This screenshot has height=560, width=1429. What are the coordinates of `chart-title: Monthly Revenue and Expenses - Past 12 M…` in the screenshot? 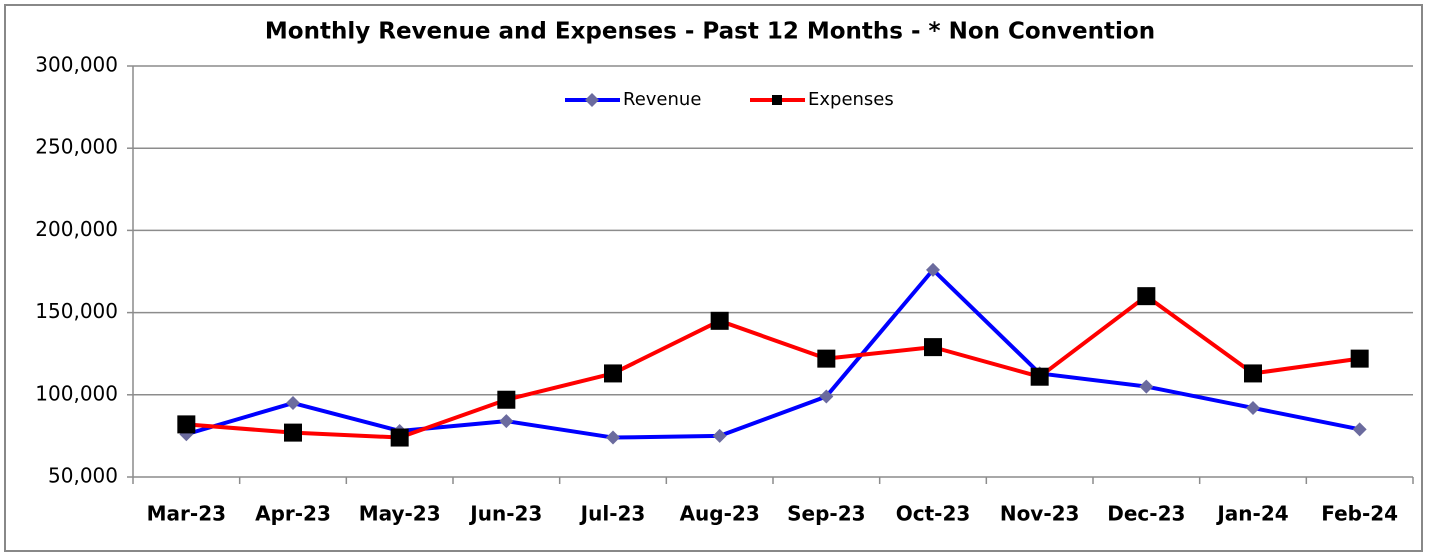 It's located at (710, 32).